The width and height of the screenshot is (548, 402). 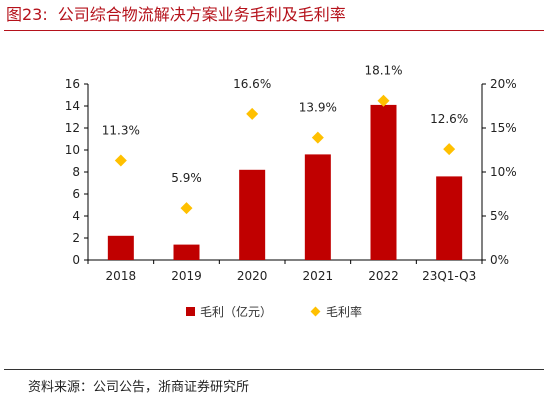 What do you see at coordinates (503, 172) in the screenshot?
I see `right-tick-label: 10%` at bounding box center [503, 172].